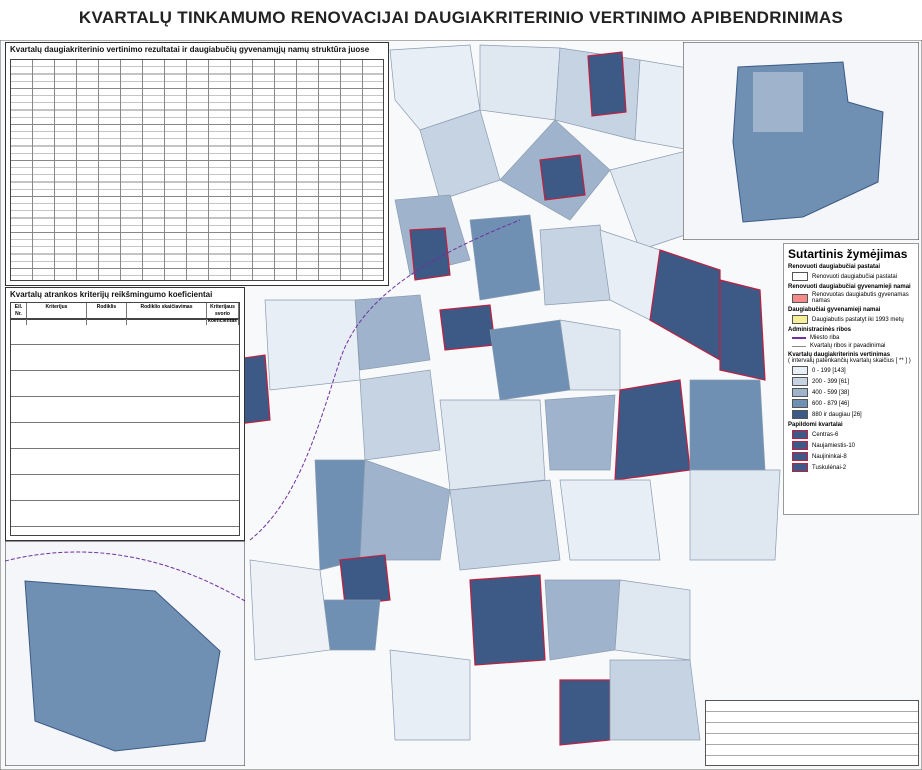 This screenshot has width=922, height=770. What do you see at coordinates (858, 319) in the screenshot?
I see `legend-label: Daugiabutis pastatyt iki 1993 metų` at bounding box center [858, 319].